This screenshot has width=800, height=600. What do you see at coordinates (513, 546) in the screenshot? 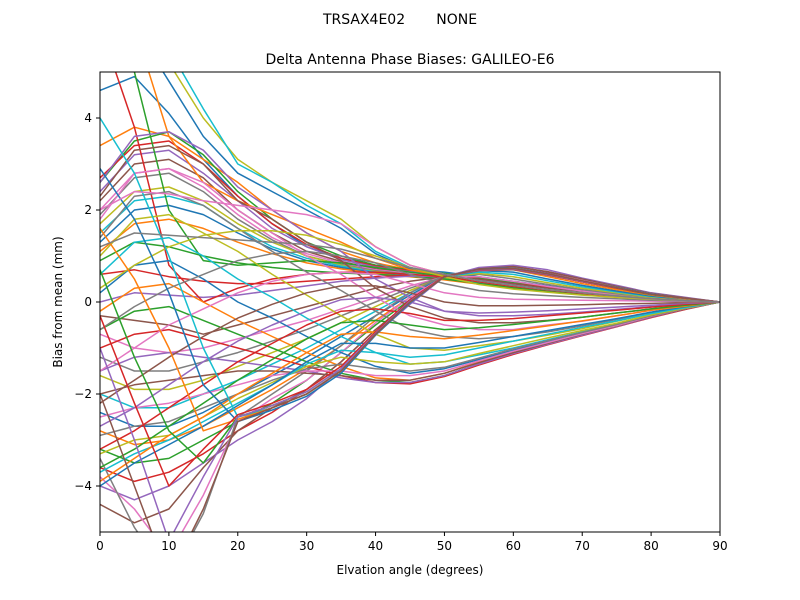
I see `x-tick-label: 60` at bounding box center [513, 546].